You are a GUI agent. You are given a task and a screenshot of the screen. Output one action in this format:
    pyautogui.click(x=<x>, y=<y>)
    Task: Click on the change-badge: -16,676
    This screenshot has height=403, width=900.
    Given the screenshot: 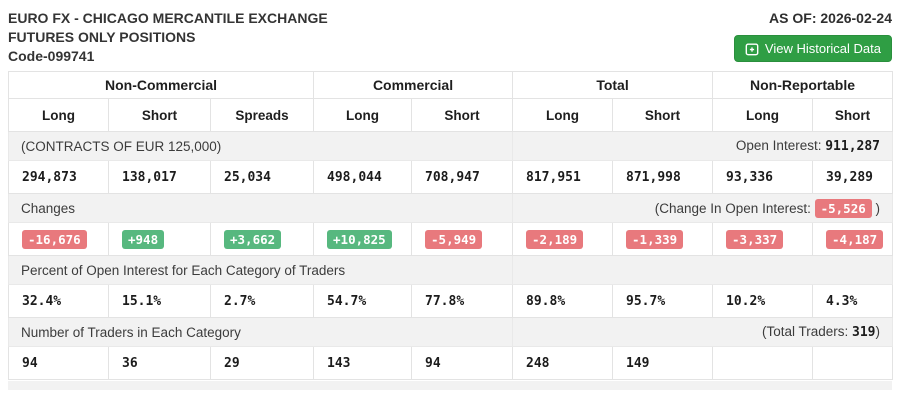 What is the action you would take?
    pyautogui.click(x=54, y=239)
    